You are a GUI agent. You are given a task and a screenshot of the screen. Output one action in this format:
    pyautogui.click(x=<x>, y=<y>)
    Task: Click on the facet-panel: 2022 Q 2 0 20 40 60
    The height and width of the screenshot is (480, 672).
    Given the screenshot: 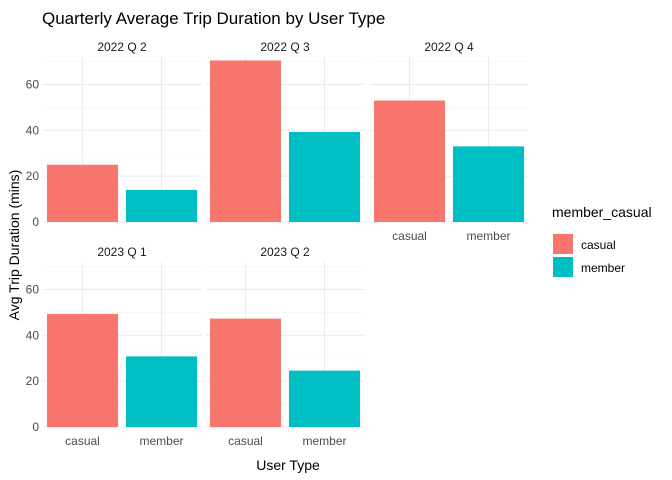 What is the action you would take?
    pyautogui.click(x=113, y=134)
    